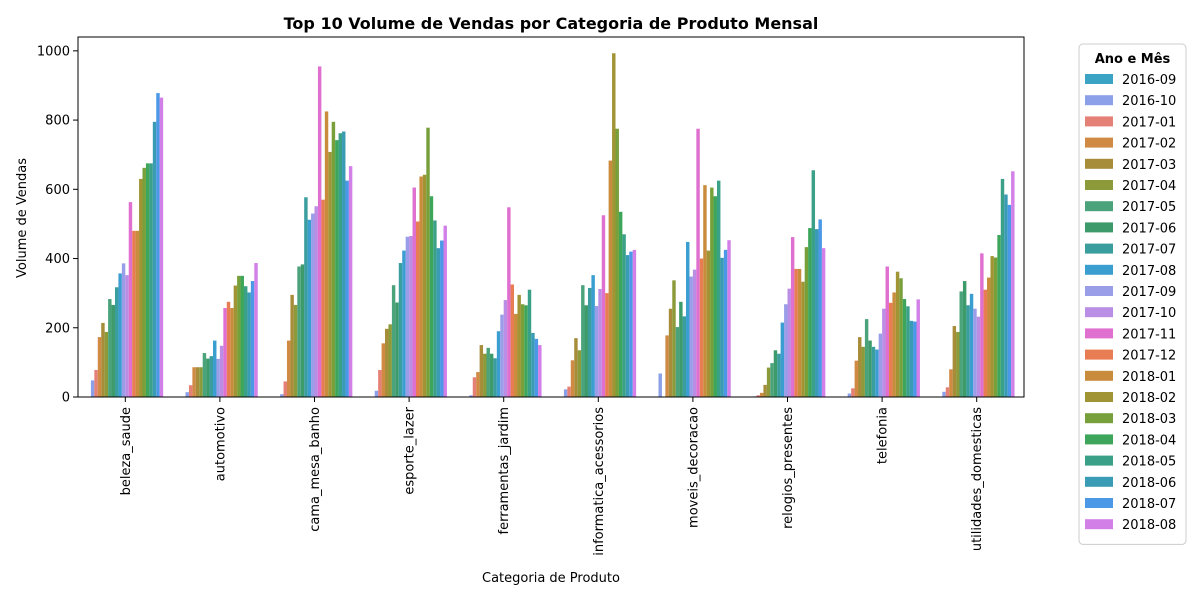  What do you see at coordinates (1149, 313) in the screenshot?
I see `legend-label-2017-10: 2017-10` at bounding box center [1149, 313].